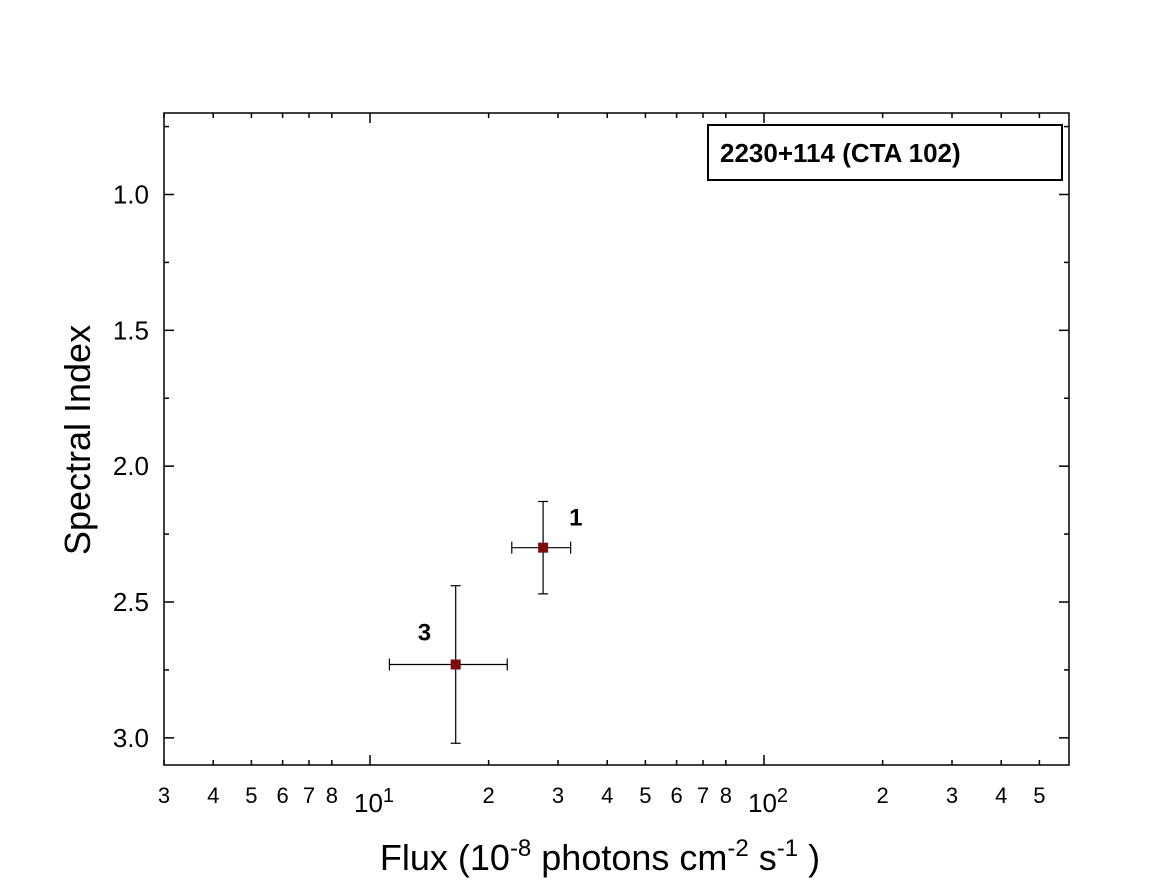  Describe the element at coordinates (77, 440) in the screenshot. I see `y-axis-title: Spectral Index` at that location.